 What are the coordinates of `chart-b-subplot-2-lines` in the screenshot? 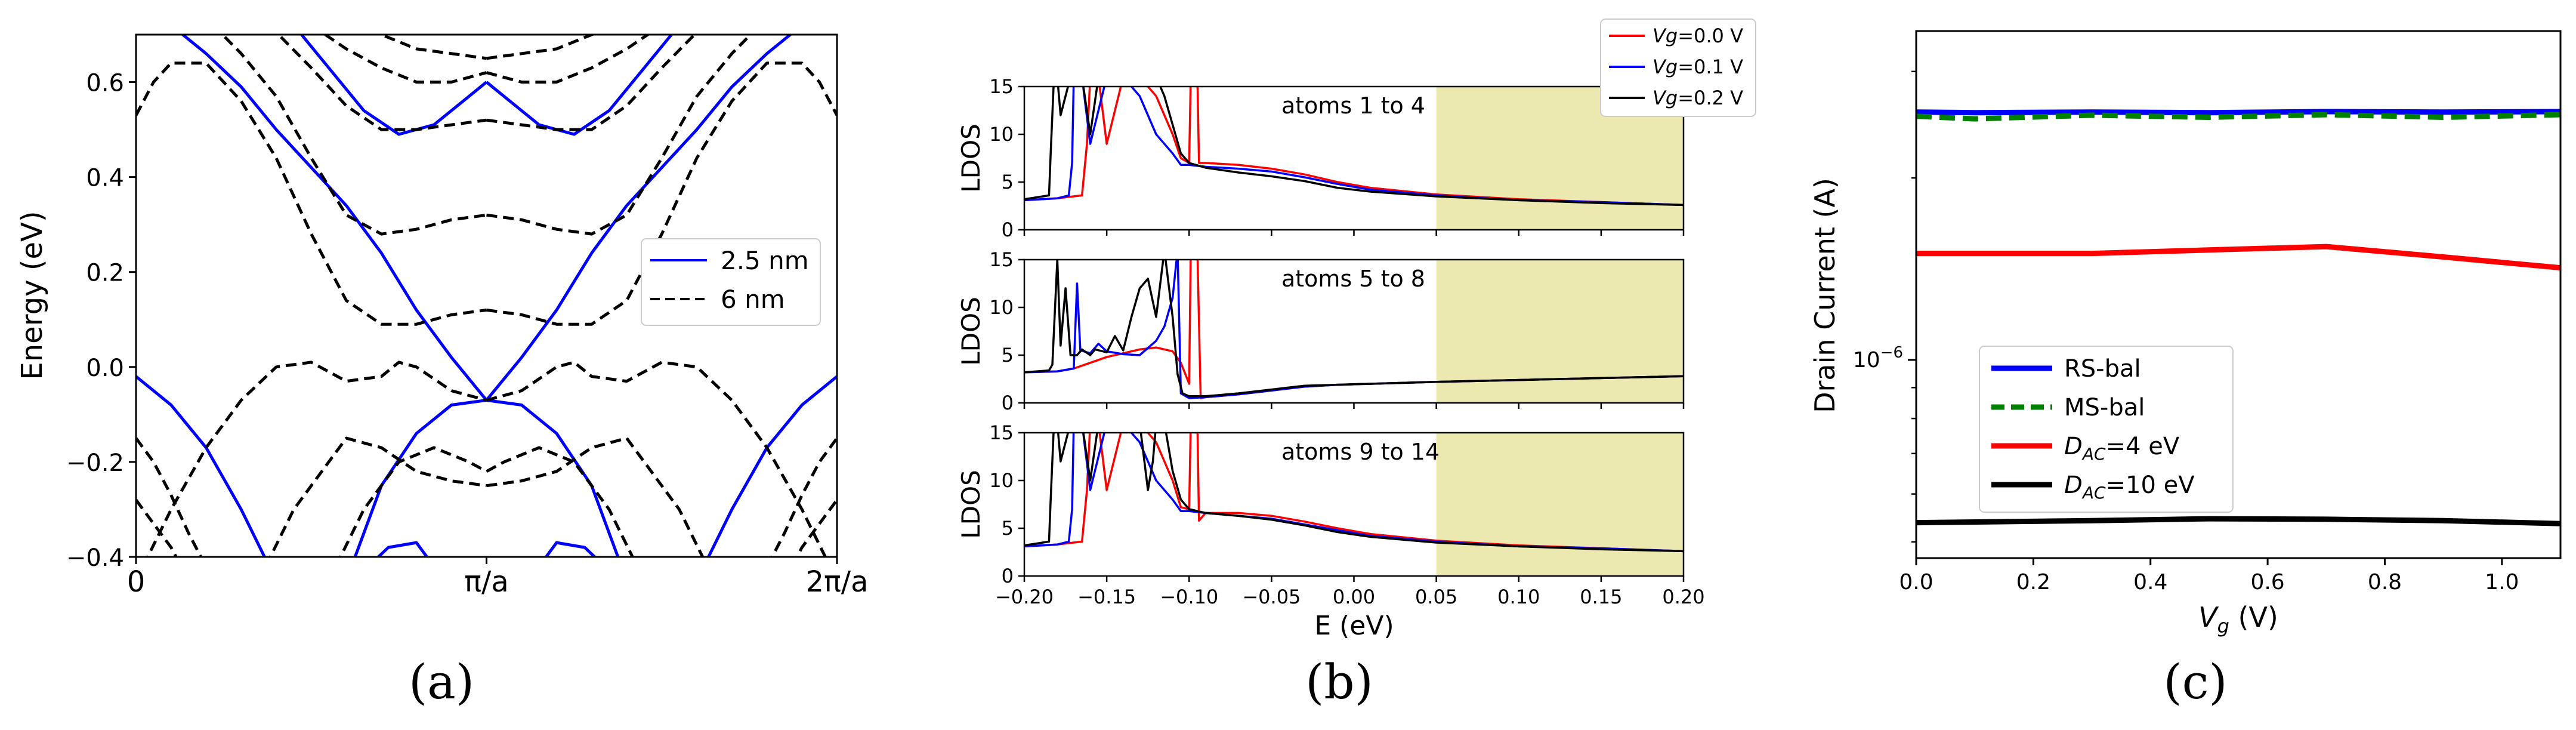 It's located at (1354, 493).